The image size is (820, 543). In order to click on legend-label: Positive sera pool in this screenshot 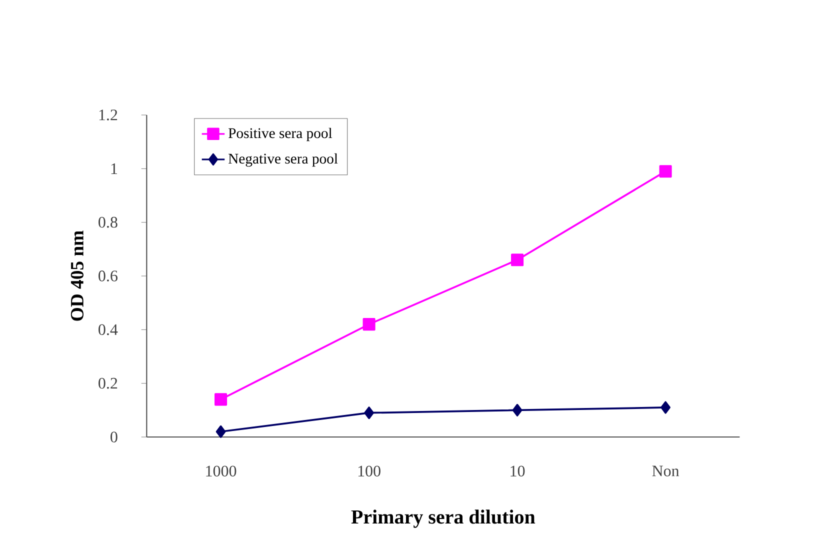, I will do `click(280, 135)`.